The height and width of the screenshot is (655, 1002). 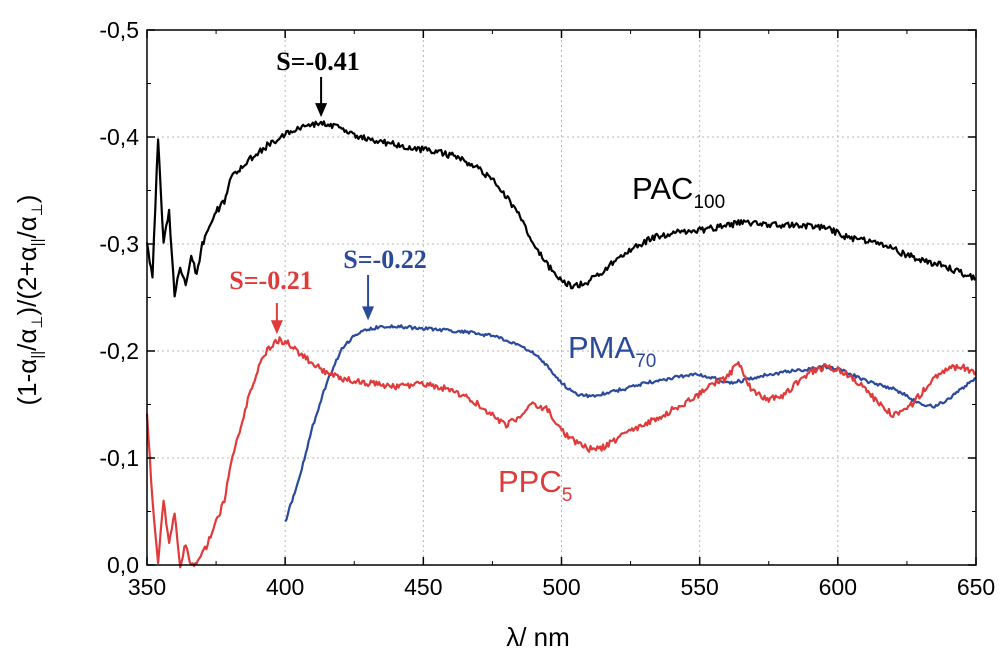 What do you see at coordinates (123, 565) in the screenshot?
I see `y-tick-label: 0,0` at bounding box center [123, 565].